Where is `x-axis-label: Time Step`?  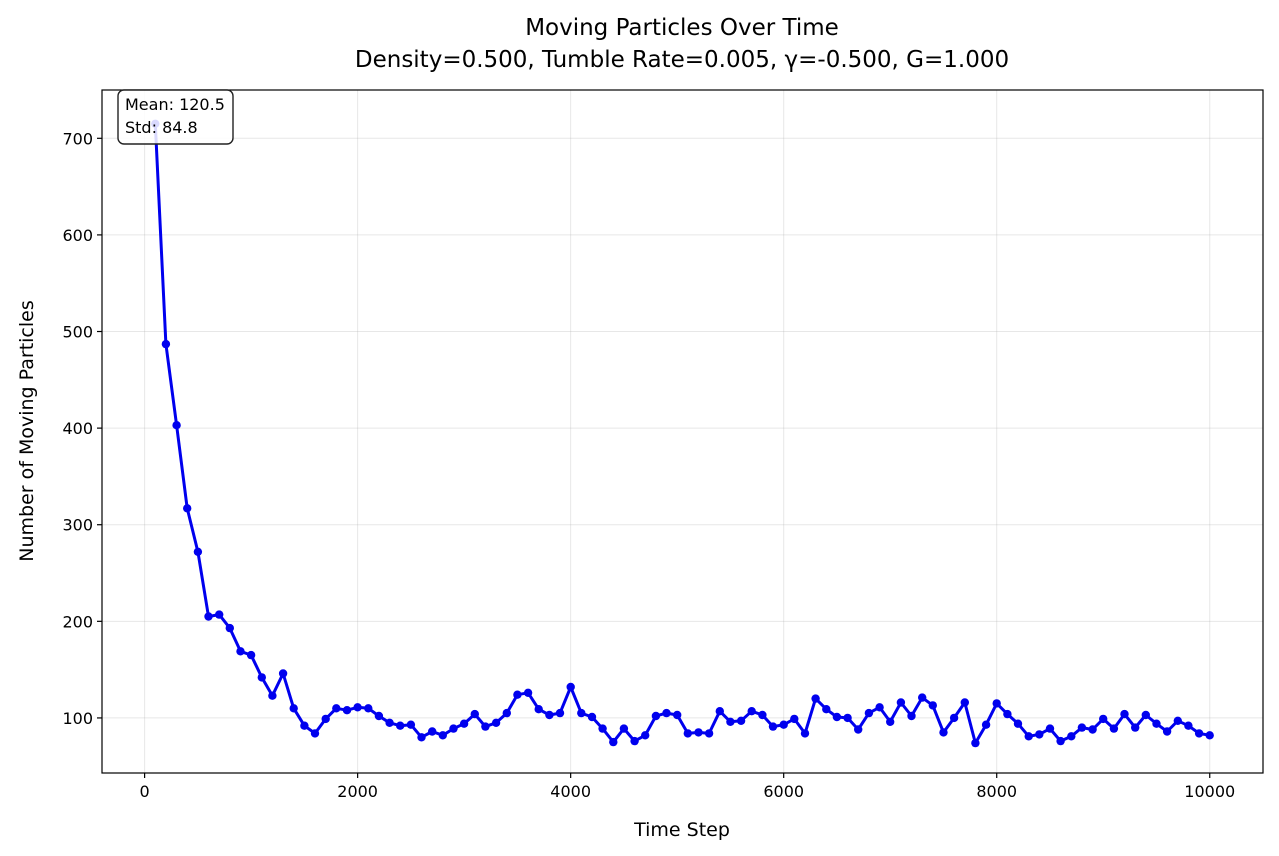 x-axis-label: Time Step is located at coordinates (681, 830).